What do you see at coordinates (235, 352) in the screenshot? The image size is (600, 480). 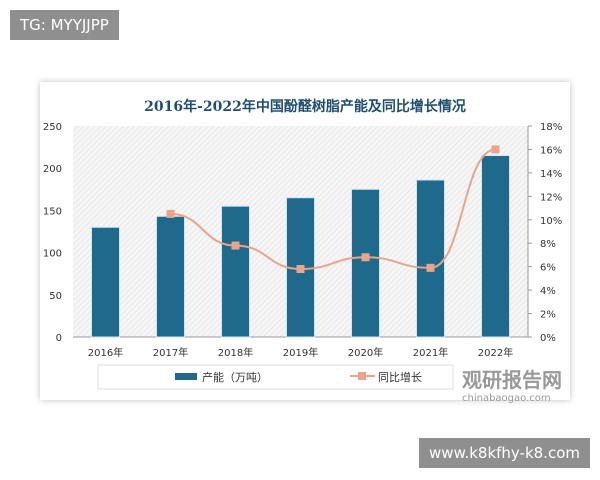 I see `x-tick: 2018年` at bounding box center [235, 352].